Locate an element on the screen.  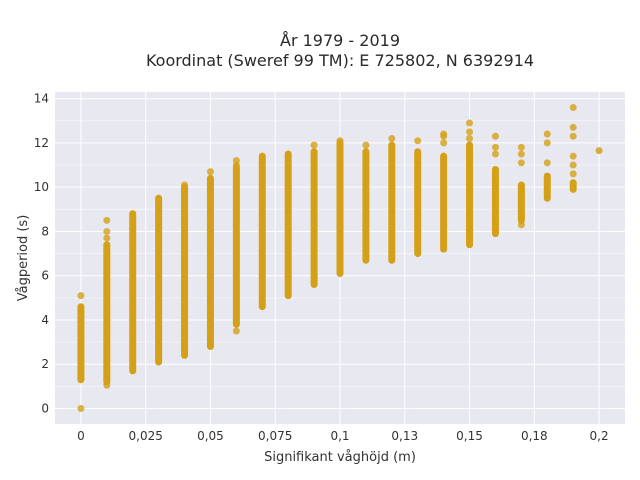
y-tick-label: 4 is located at coordinates (45, 320).